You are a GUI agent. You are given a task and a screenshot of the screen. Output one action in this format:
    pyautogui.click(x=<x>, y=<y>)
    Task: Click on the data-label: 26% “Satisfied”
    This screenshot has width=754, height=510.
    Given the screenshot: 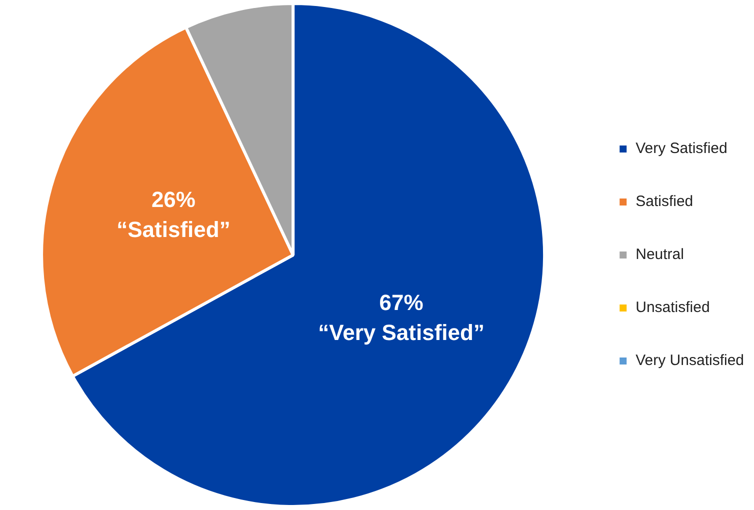 What is the action you would take?
    pyautogui.click(x=173, y=214)
    